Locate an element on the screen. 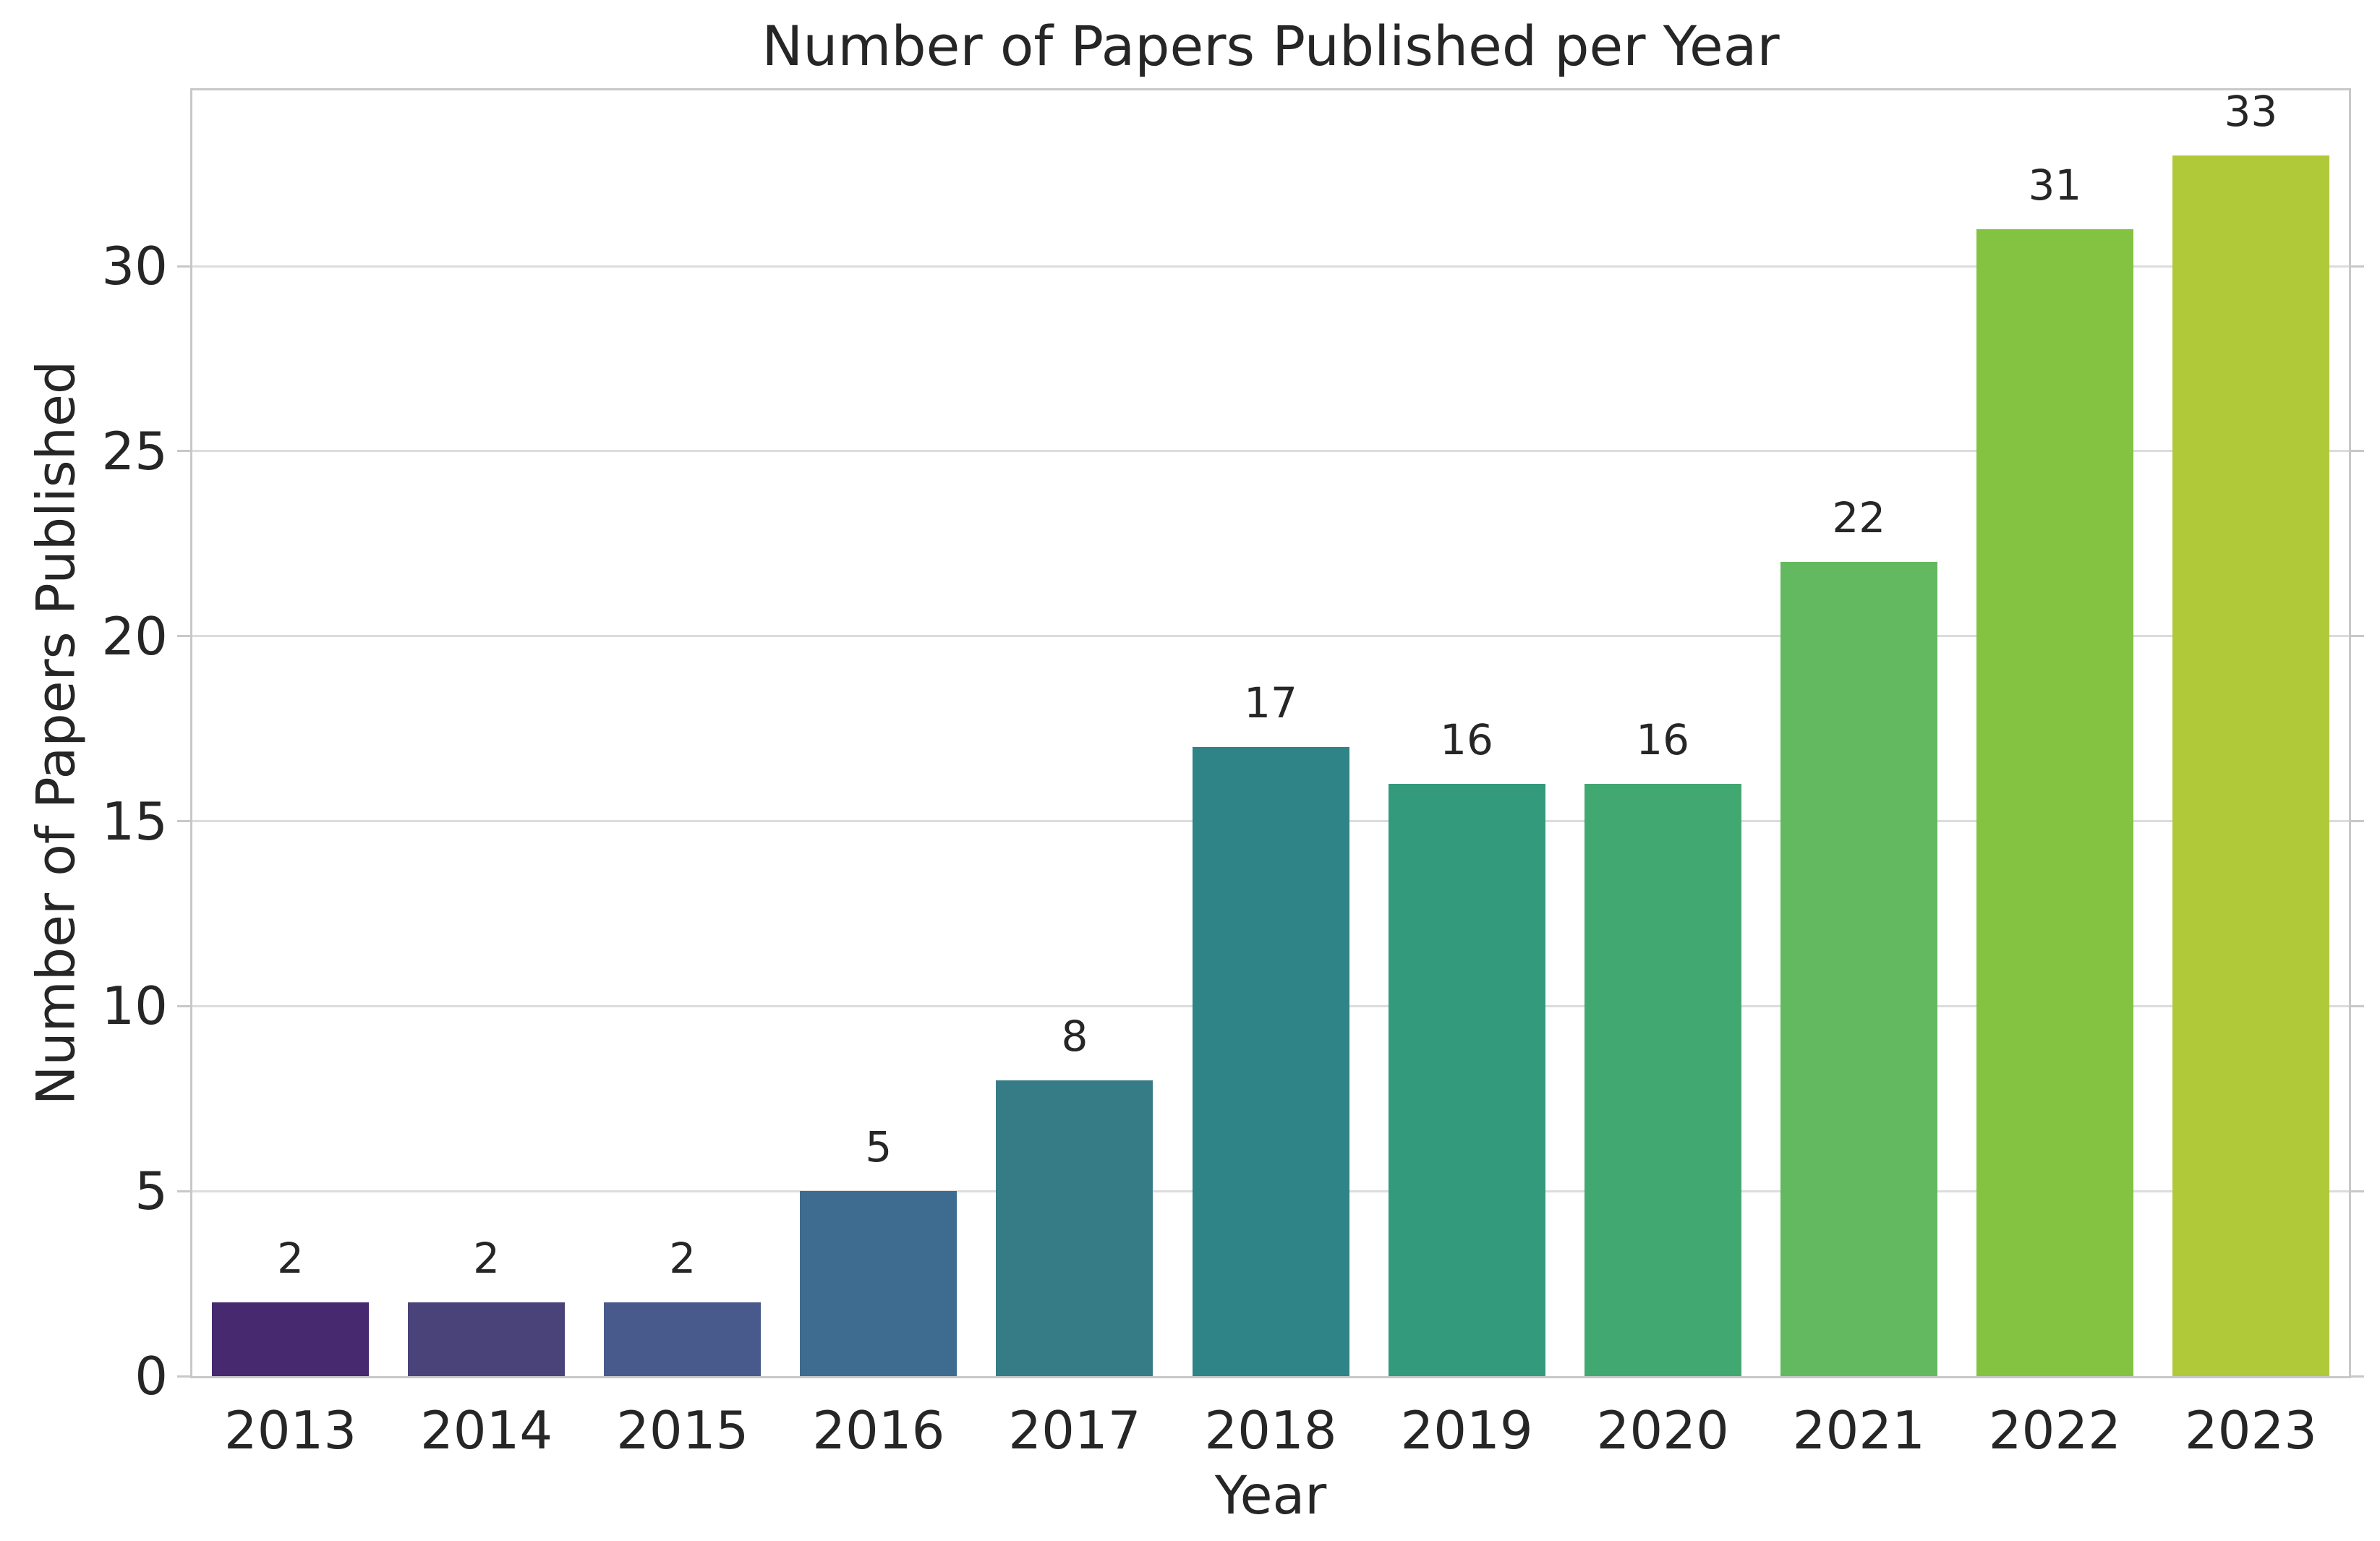 This screenshot has width=2380, height=1541. x-tick-label: 2018 is located at coordinates (1270, 1430).